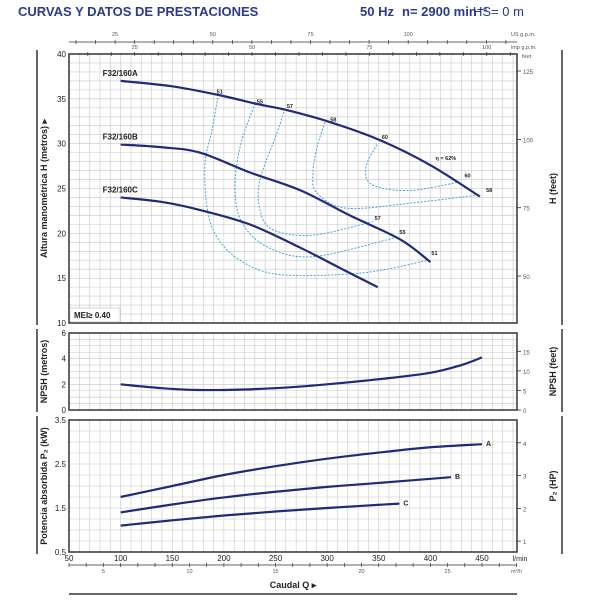 The height and width of the screenshot is (600, 600). What do you see at coordinates (525, 543) in the screenshot?
I see `y2-tick-label: 1` at bounding box center [525, 543].